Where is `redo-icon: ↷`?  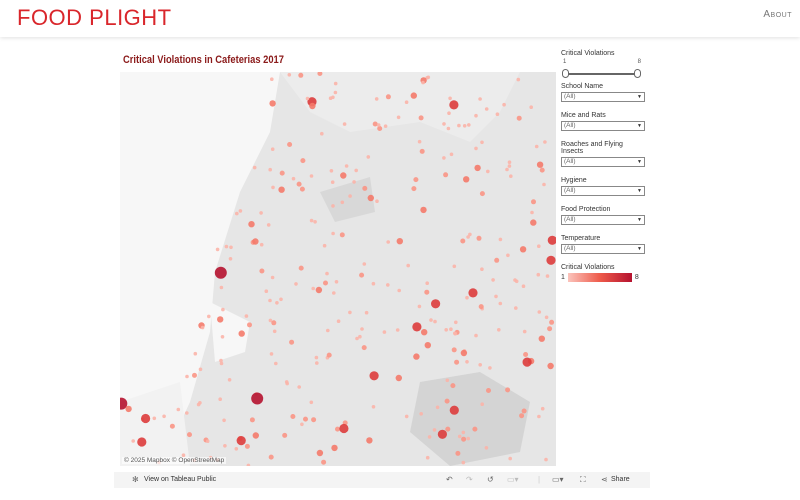
redo-icon: ↷ is located at coordinates (469, 479).